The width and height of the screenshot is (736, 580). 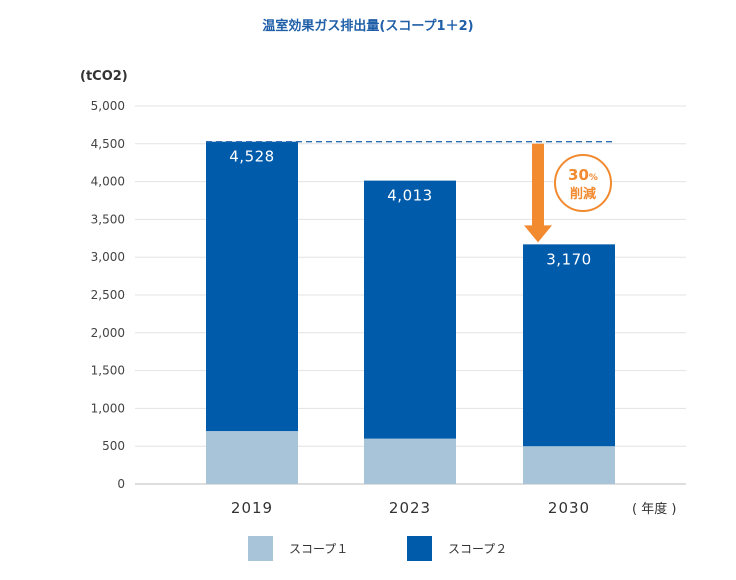 I want to click on reduction-annotation: 30% 削減, so click(x=568, y=193).